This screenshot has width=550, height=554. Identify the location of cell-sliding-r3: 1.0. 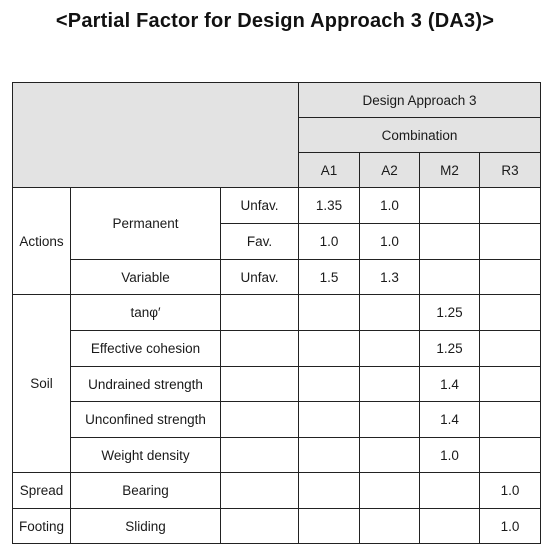
(510, 526).